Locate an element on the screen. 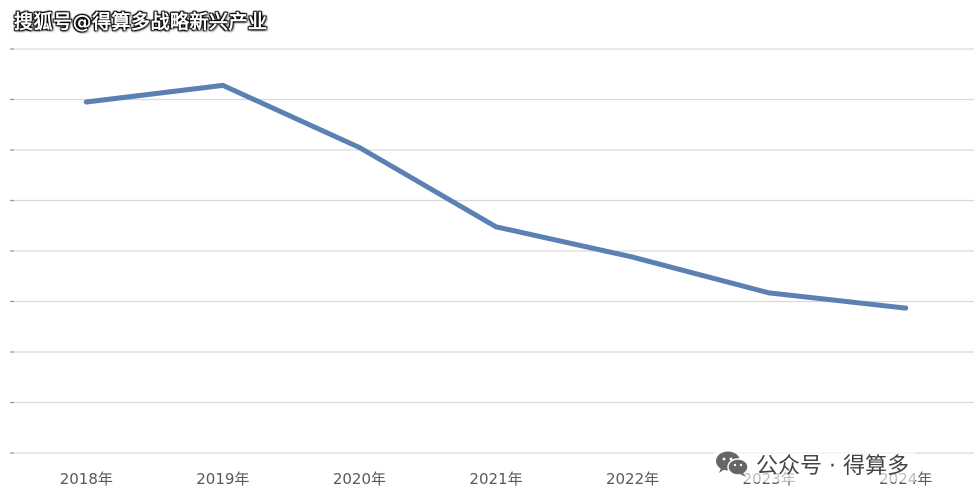 This screenshot has height=500, width=974. footer-watermark: 公众号 · 得算多 is located at coordinates (814, 464).